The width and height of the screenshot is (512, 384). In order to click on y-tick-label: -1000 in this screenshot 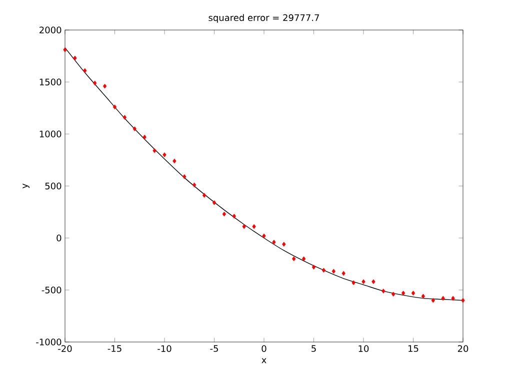, I will do `click(49, 342)`.